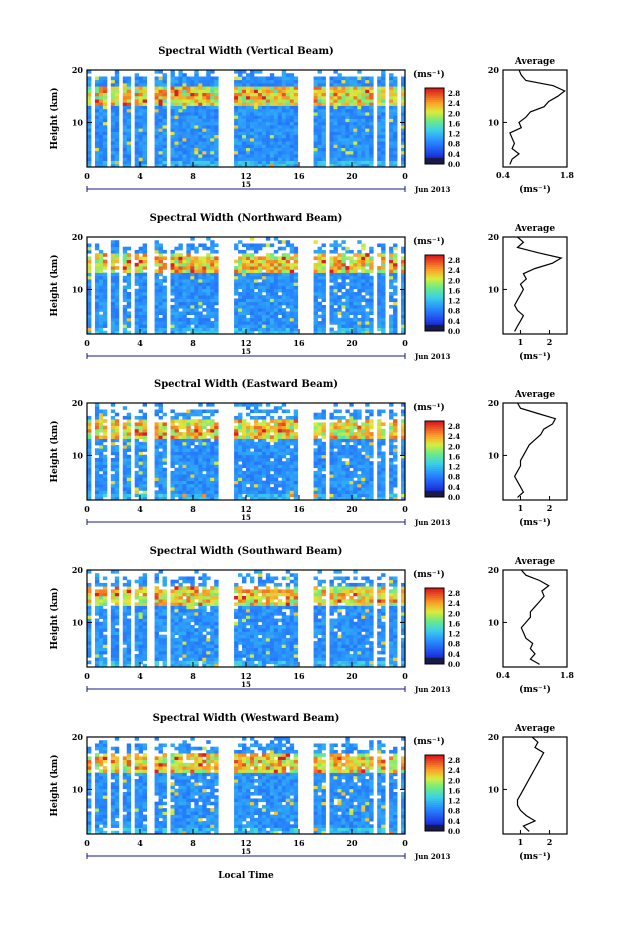 The image size is (619, 929). Describe the element at coordinates (140, 176) in the screenshot. I see `x-tick-label: 4` at that location.